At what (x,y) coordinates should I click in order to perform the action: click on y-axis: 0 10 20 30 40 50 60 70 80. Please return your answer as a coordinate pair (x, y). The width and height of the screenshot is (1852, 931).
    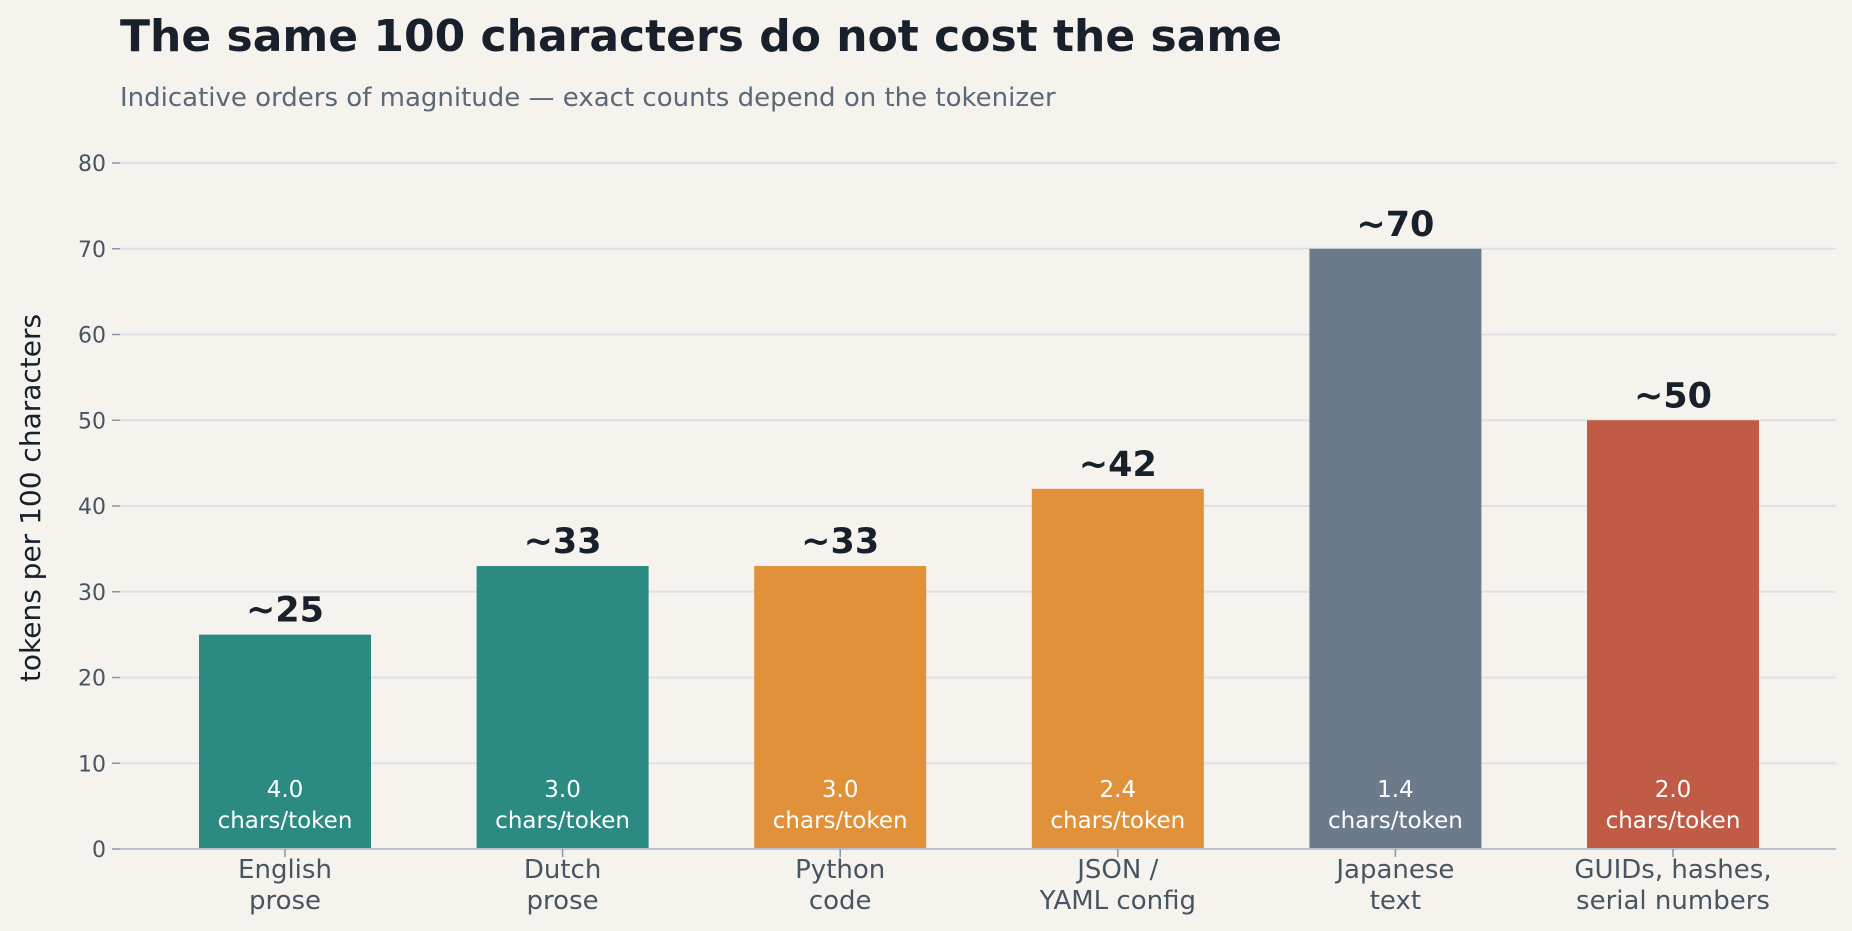
    Looking at the image, I should click on (99, 507).